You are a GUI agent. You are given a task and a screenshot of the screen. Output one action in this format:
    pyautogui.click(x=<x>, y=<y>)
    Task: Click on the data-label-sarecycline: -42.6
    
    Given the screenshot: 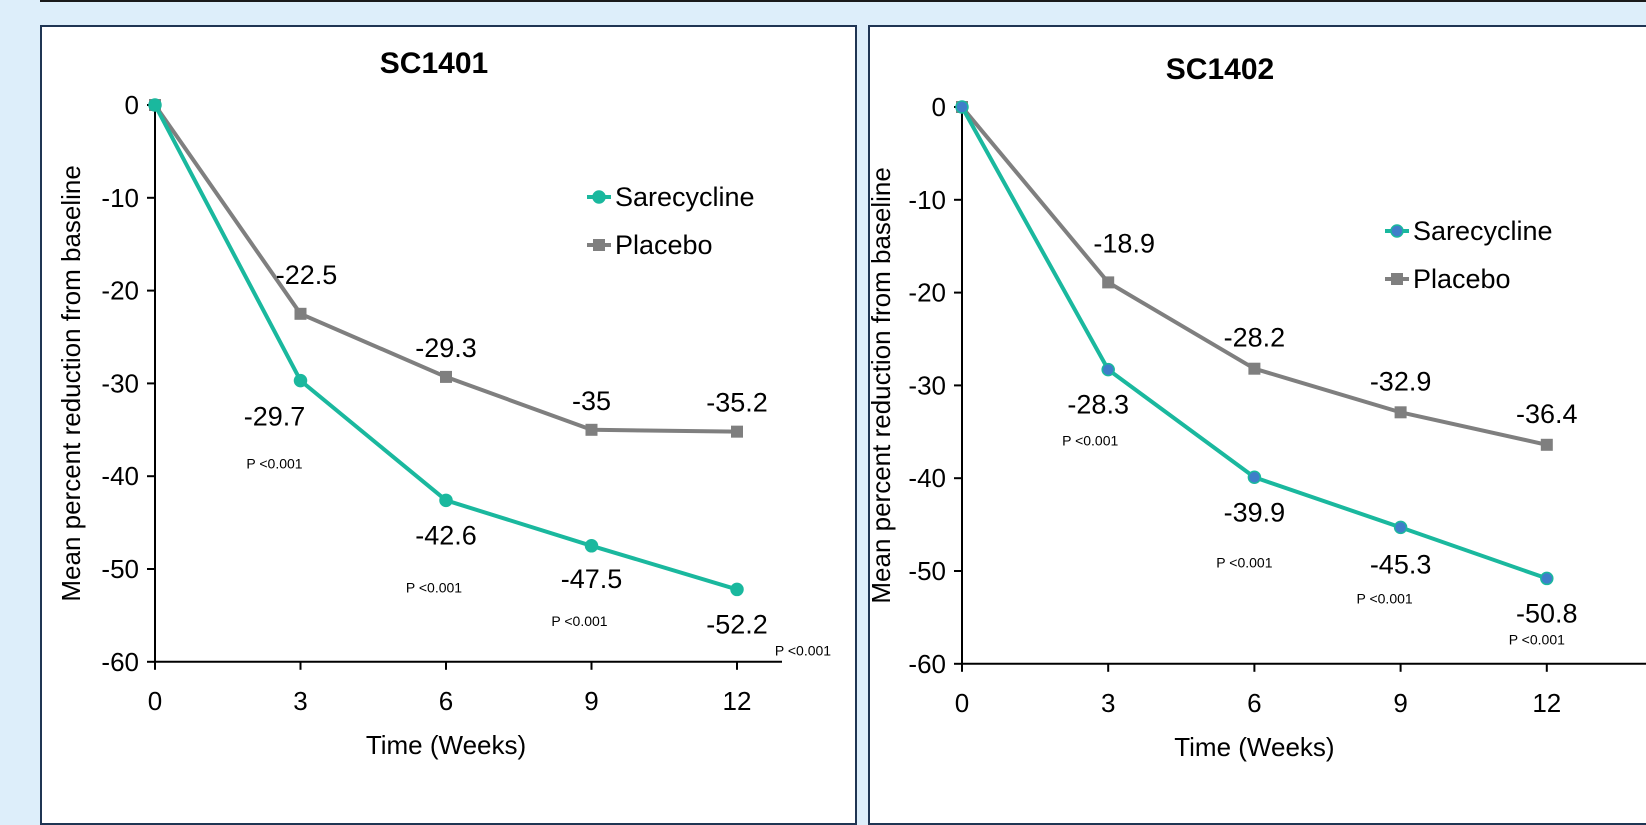 What is the action you would take?
    pyautogui.click(x=446, y=535)
    